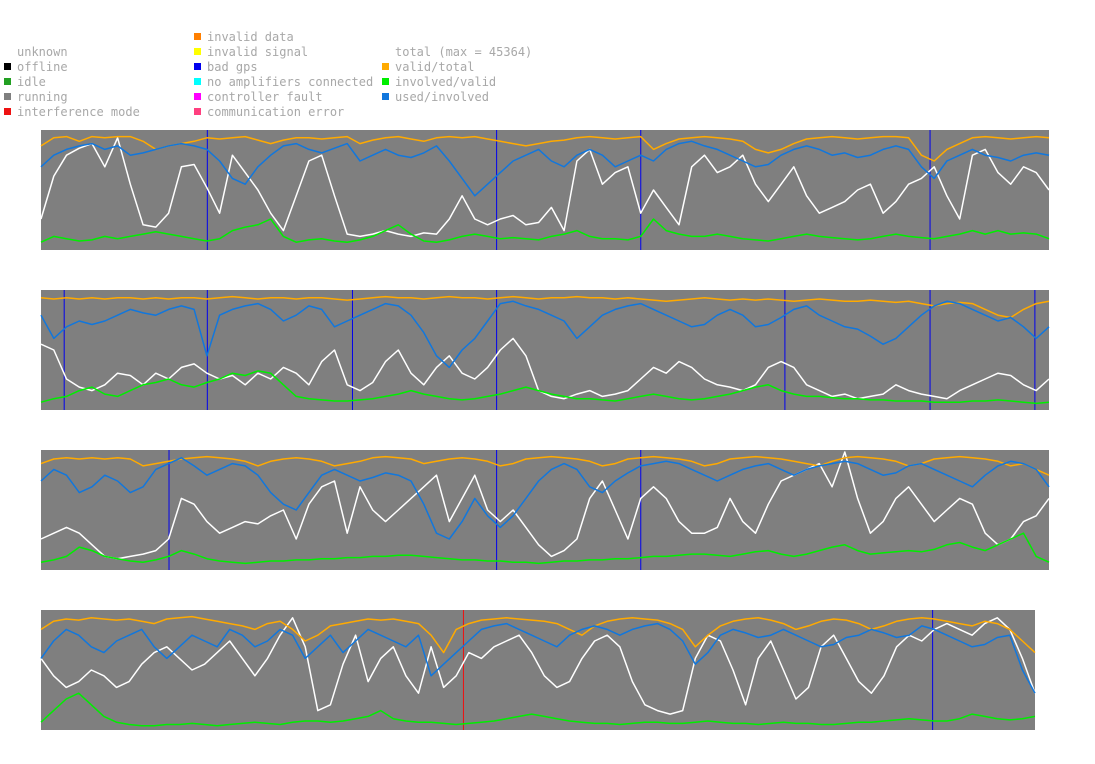 The image size is (1095, 764). What do you see at coordinates (42, 97) in the screenshot?
I see `legend-label: running` at bounding box center [42, 97].